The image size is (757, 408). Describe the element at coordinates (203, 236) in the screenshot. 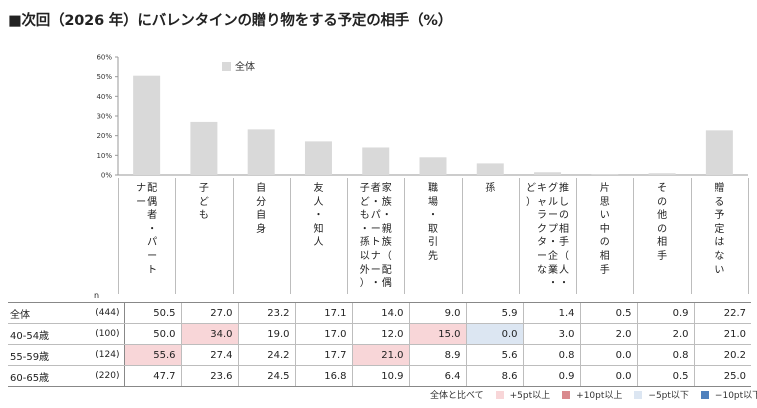

I see `category-label: 子ども` at that location.